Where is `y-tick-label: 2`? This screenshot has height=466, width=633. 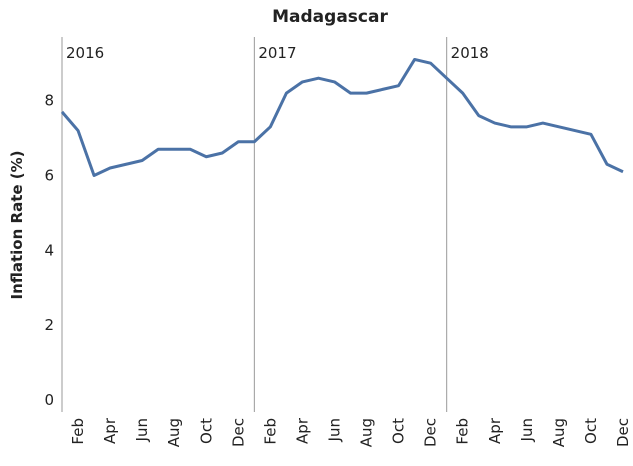 y-tick-label: 2 is located at coordinates (49, 325).